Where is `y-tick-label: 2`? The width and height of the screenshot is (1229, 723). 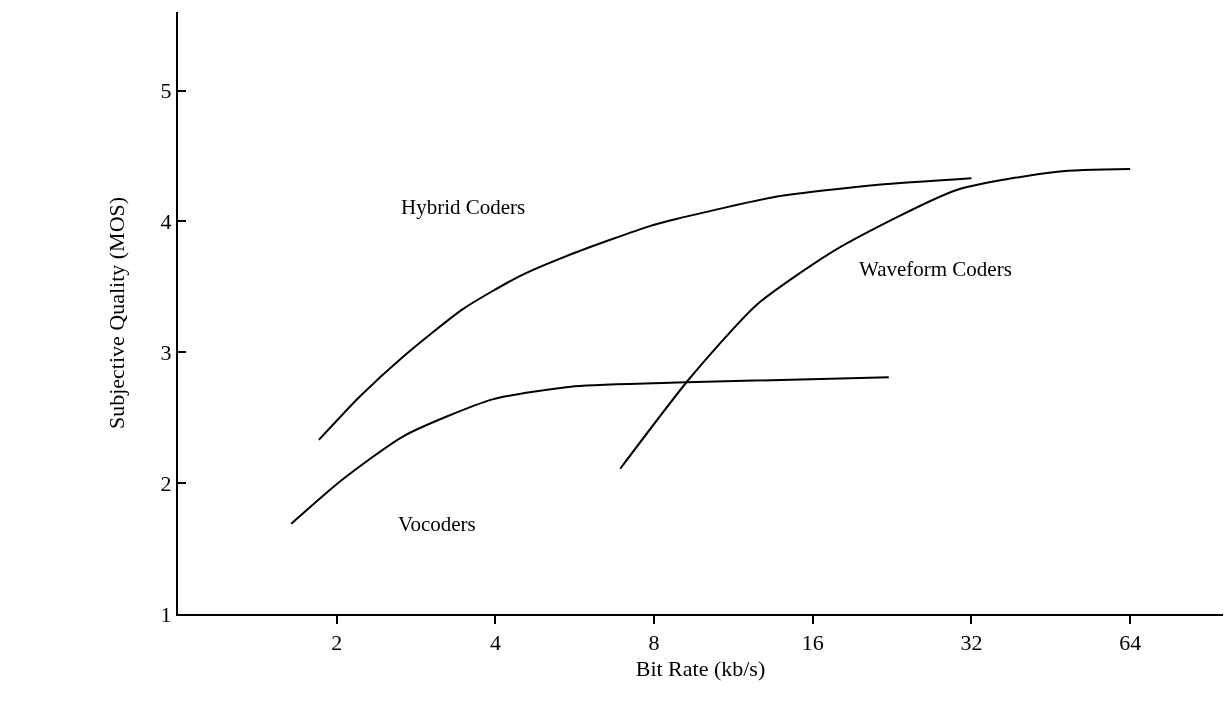 y-tick-label: 2 is located at coordinates (166, 483).